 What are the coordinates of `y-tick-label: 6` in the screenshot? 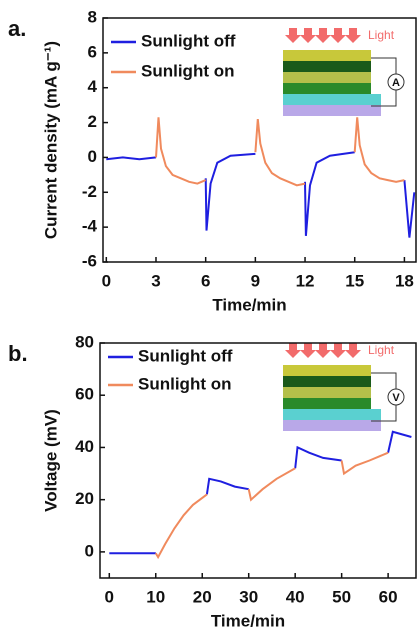 It's located at (92, 51).